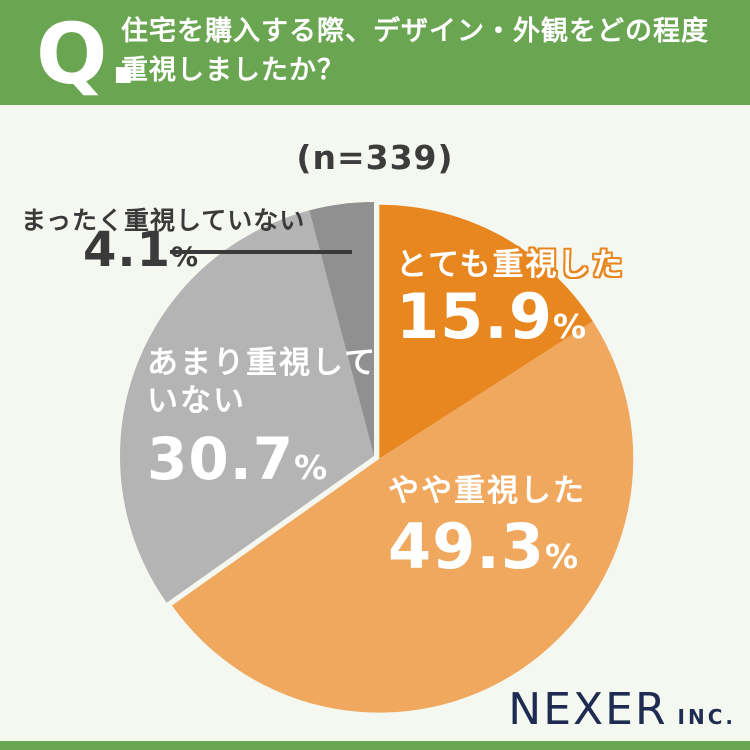 The image size is (750, 750). What do you see at coordinates (510, 265) in the screenshot?
I see `slice-name: とても重視した` at bounding box center [510, 265].